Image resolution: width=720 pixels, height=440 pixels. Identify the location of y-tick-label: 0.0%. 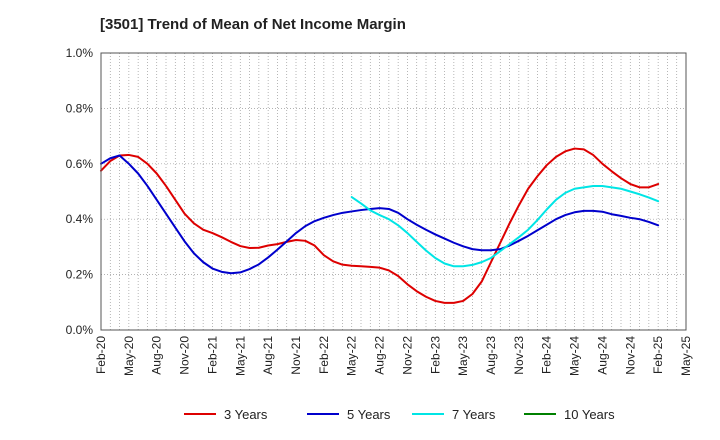
(80, 330).